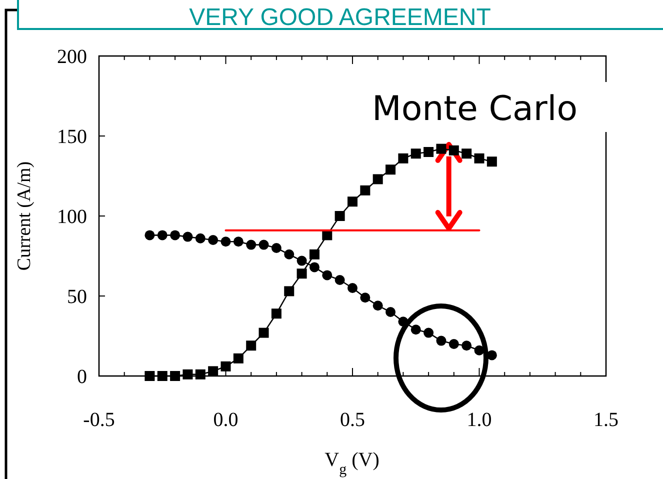 The image size is (663, 479). What do you see at coordinates (352, 463) in the screenshot?
I see `x-axis-title: V$_{g}$ (V)` at bounding box center [352, 463].